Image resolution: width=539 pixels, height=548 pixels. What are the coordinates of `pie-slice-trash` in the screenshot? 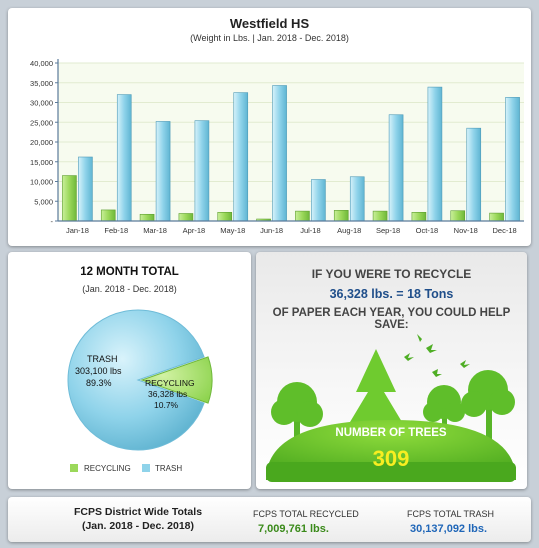 It's located at (136, 380).